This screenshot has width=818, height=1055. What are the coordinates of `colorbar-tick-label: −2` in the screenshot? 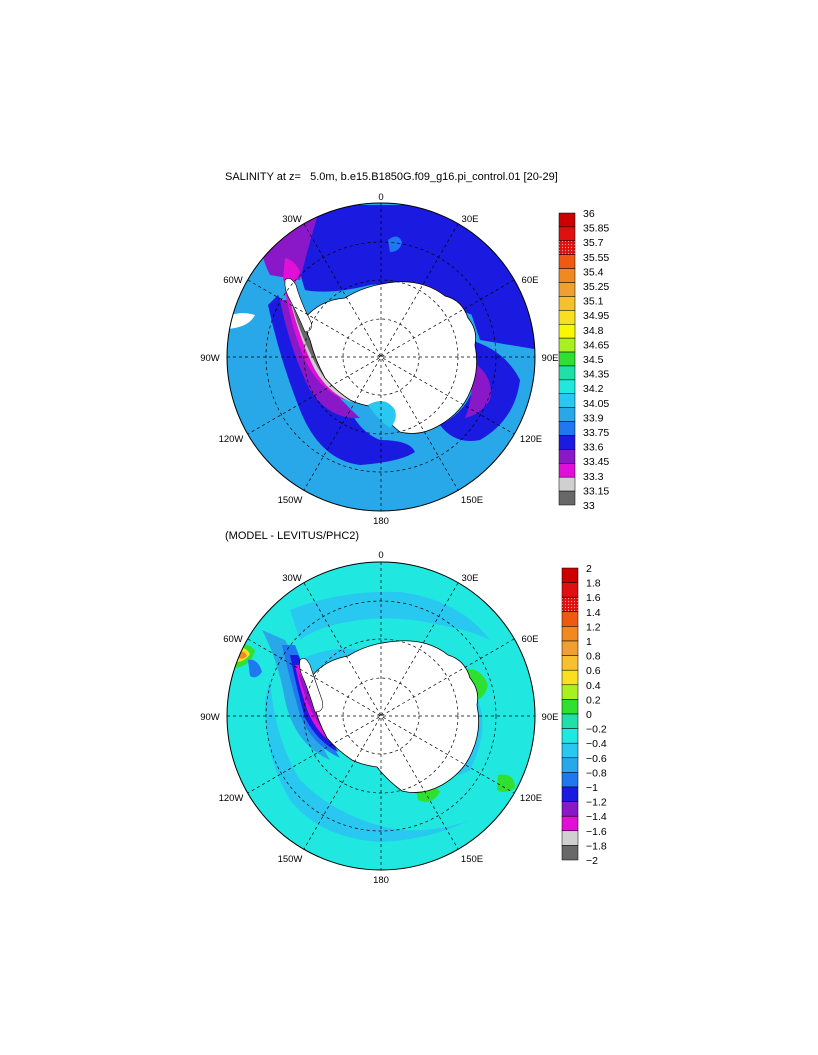 It's located at (592, 861).